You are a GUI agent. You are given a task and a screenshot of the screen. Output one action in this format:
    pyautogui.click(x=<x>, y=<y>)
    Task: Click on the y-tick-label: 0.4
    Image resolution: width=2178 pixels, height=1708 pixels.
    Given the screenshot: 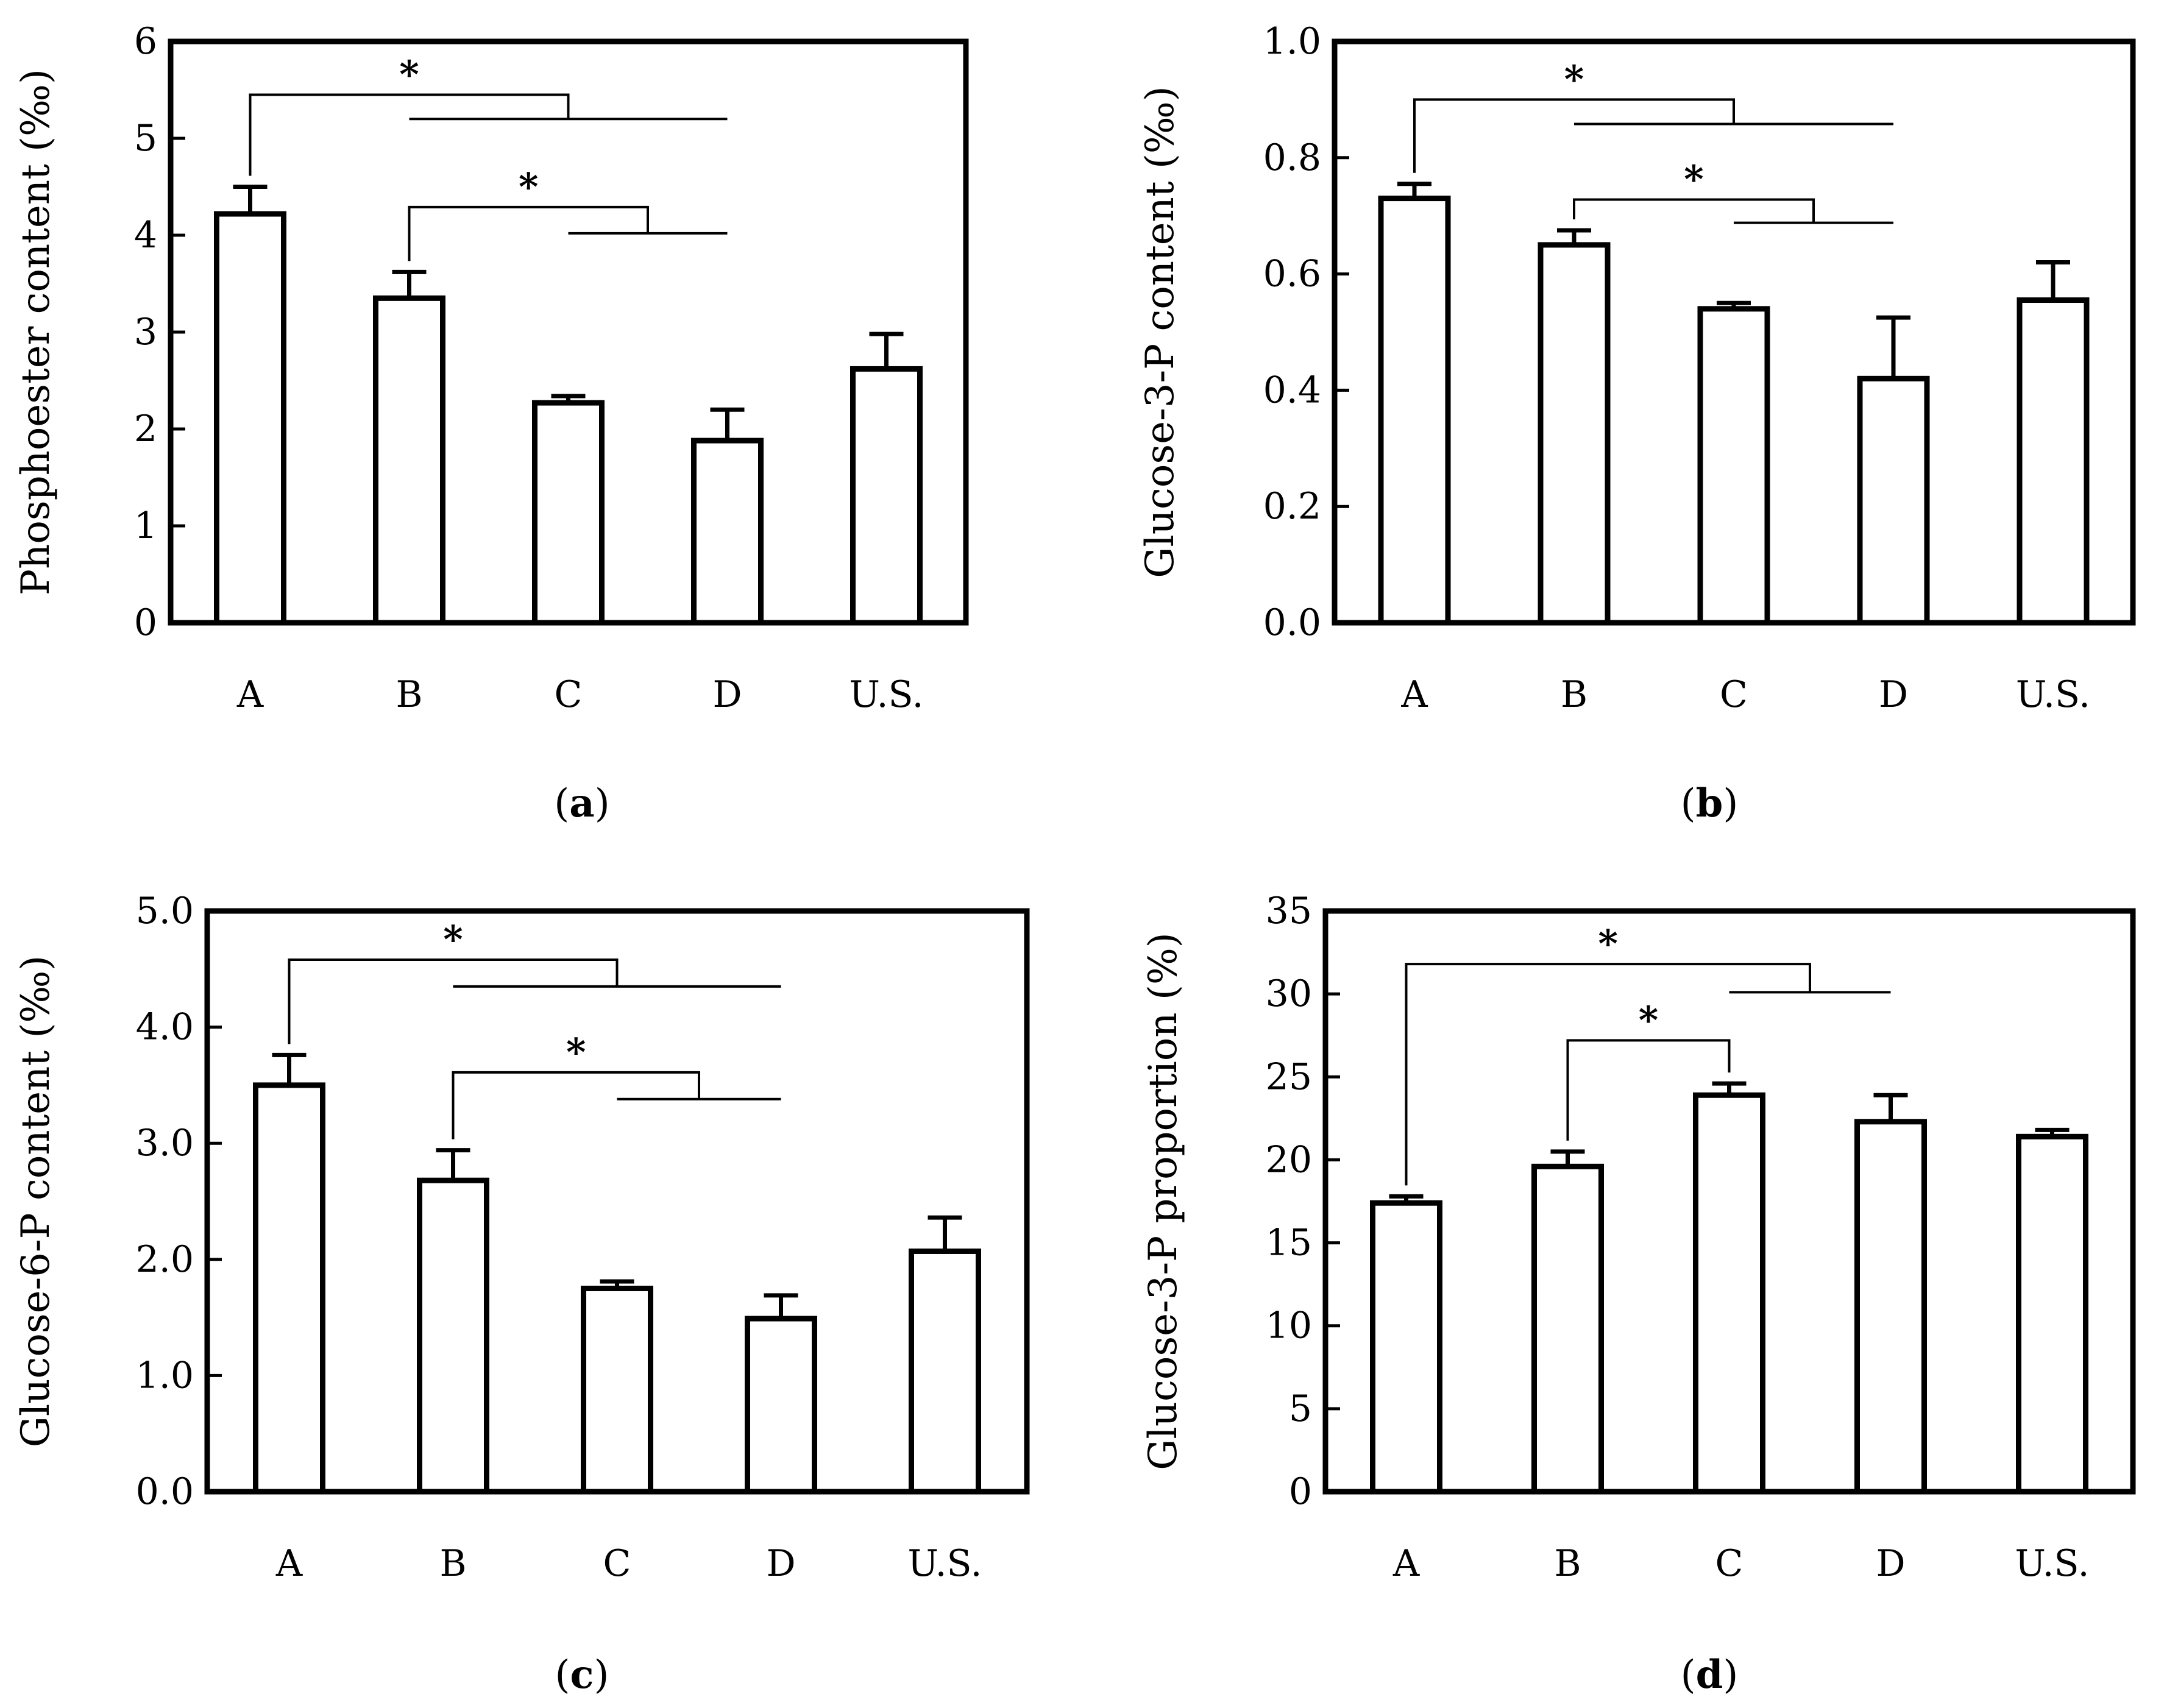 What is the action you would take?
    pyautogui.click(x=1292, y=390)
    